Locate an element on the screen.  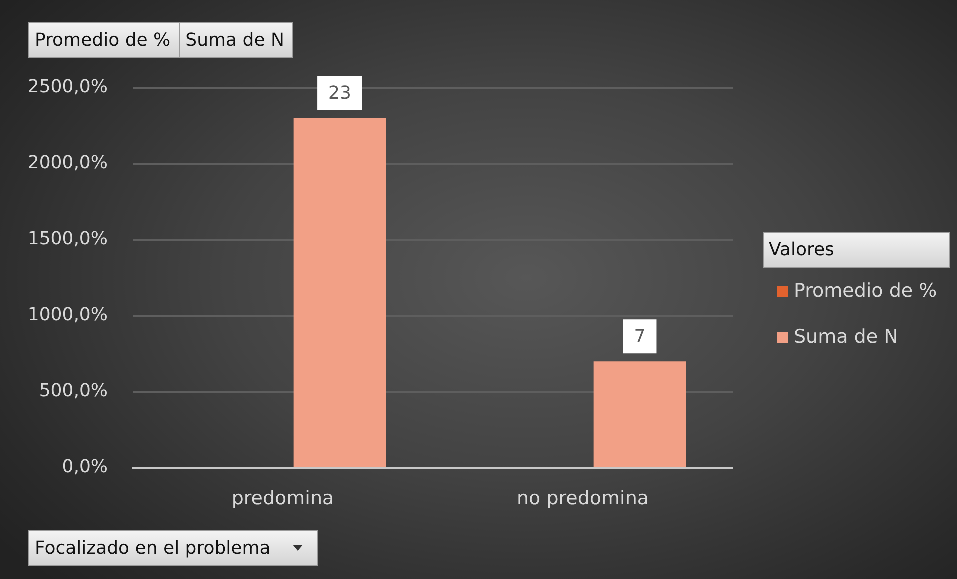
x-axis-title: Focalizado en el problema is located at coordinates (153, 548).